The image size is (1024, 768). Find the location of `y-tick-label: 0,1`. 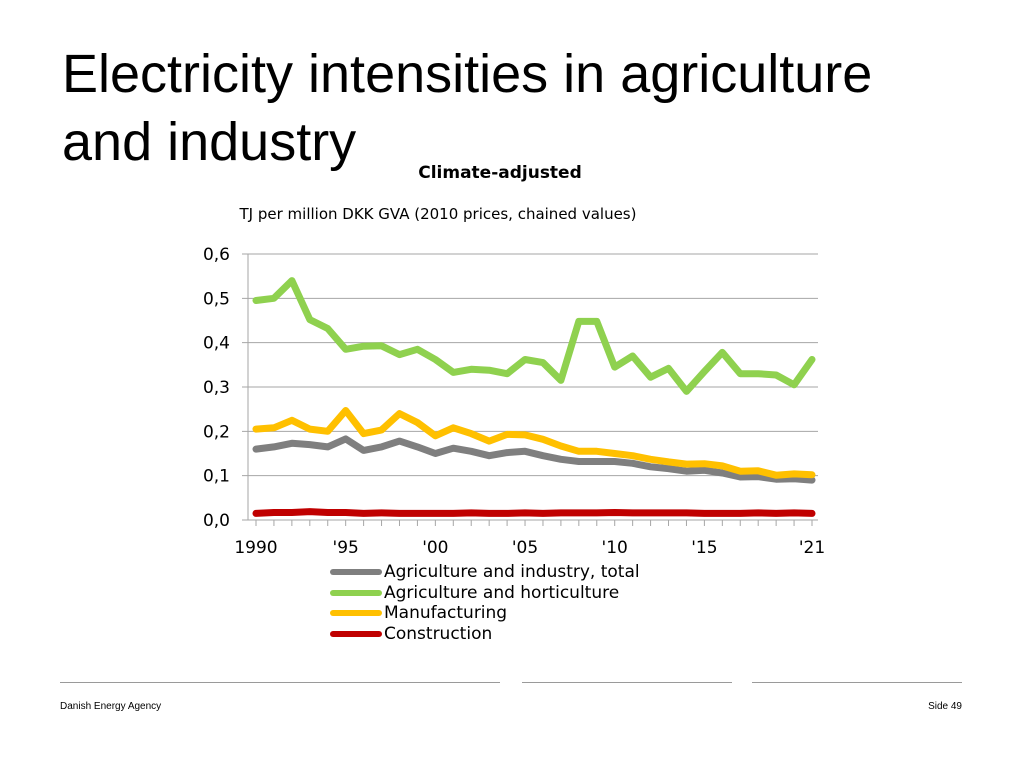

y-tick-label: 0,1 is located at coordinates (216, 477).